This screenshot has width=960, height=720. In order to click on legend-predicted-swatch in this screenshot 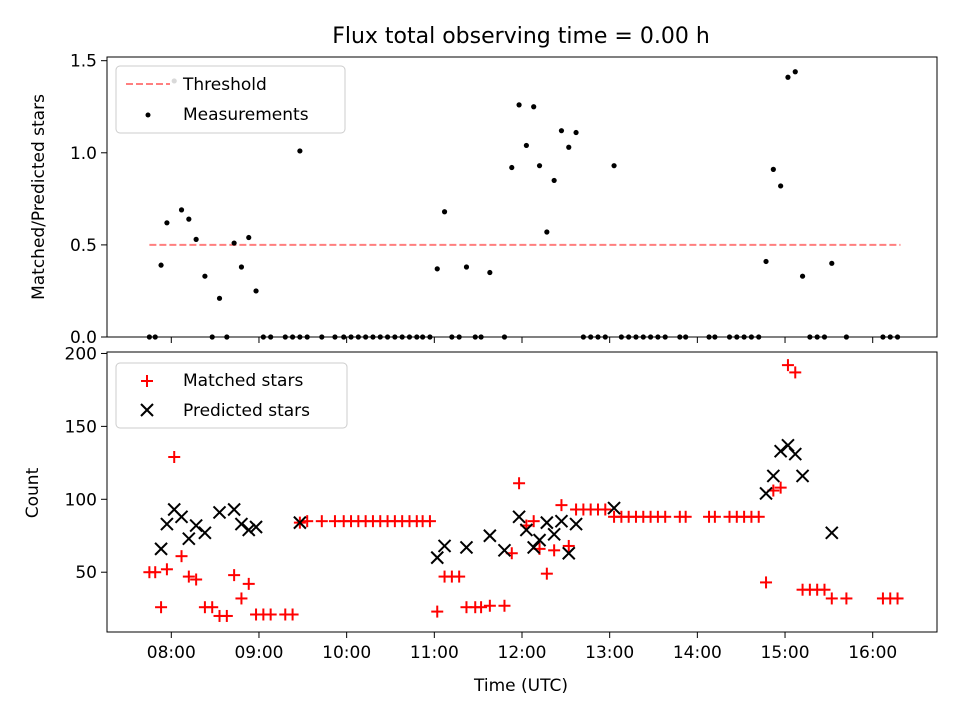, I will do `click(147, 410)`.